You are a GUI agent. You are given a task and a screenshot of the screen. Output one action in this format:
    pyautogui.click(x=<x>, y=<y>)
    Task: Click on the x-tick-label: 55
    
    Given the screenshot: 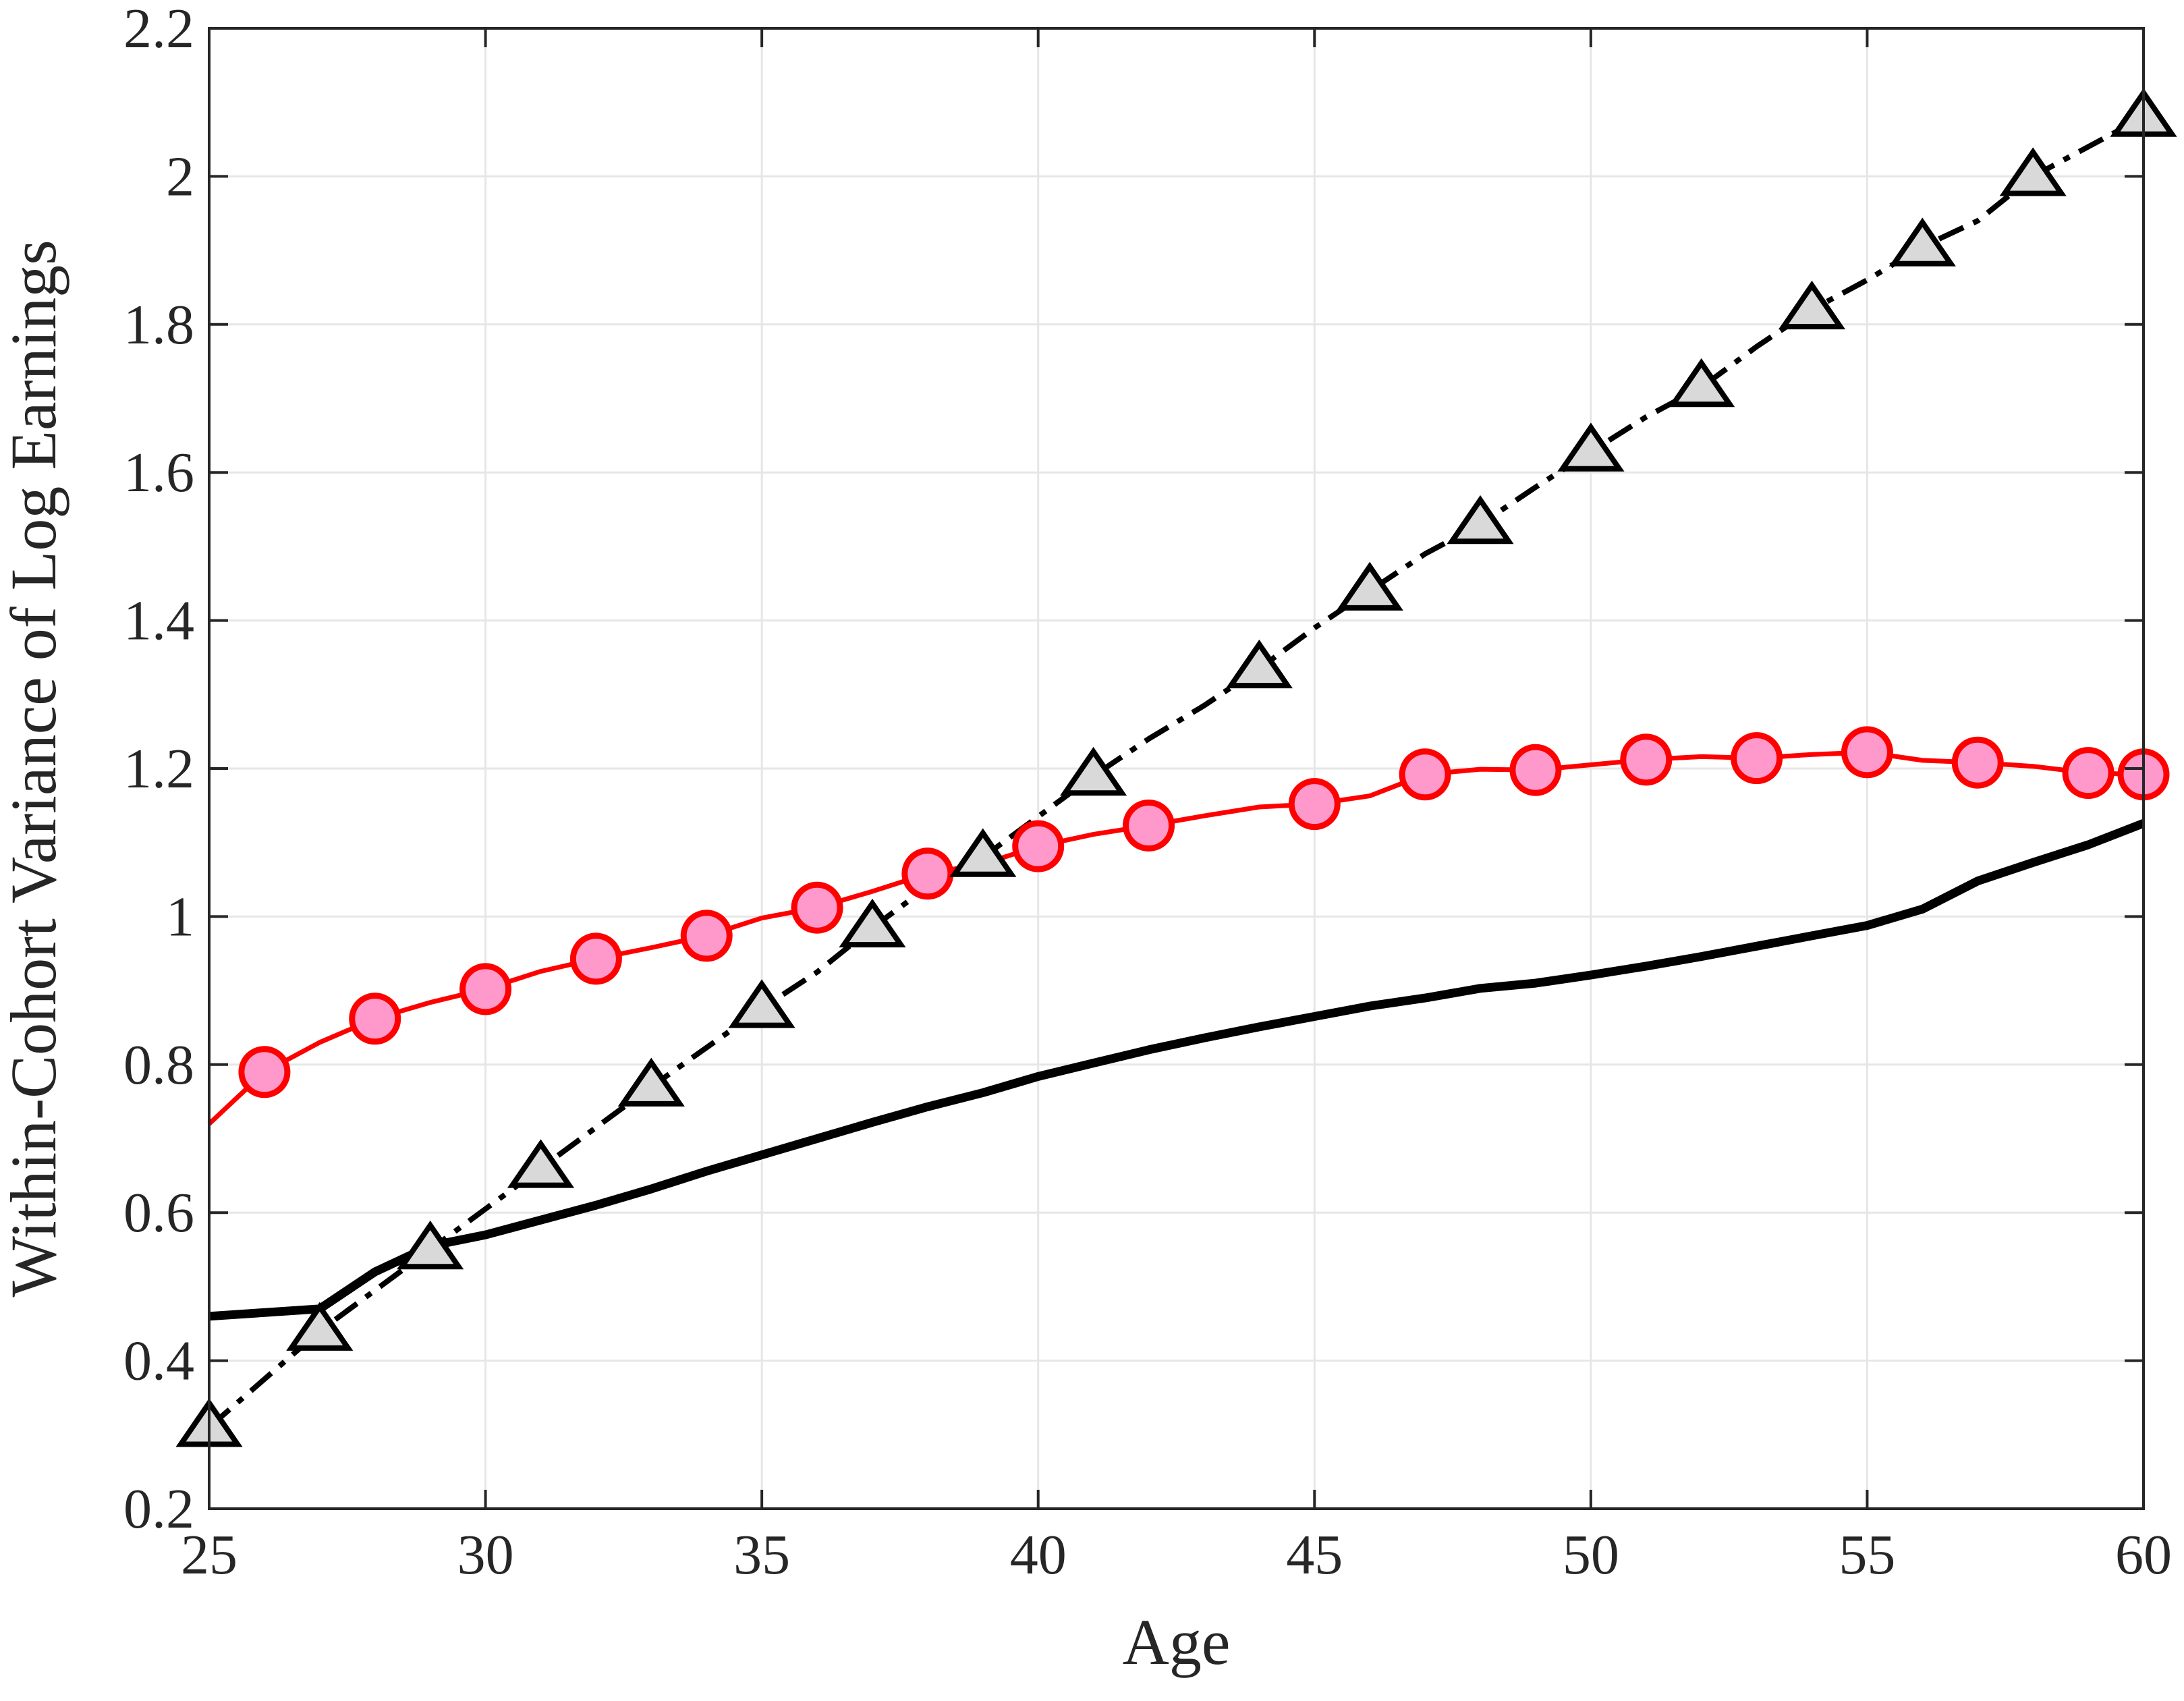 What is the action you would take?
    pyautogui.click(x=1867, y=1555)
    